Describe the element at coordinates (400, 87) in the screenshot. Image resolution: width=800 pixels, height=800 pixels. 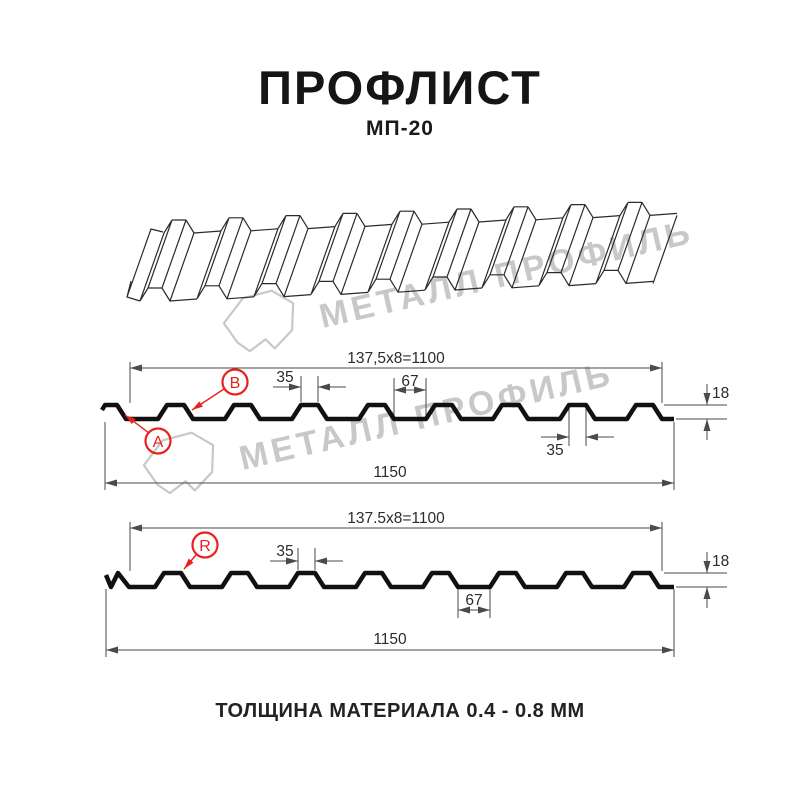
I see `page-title: ПРОФЛИСТ` at that location.